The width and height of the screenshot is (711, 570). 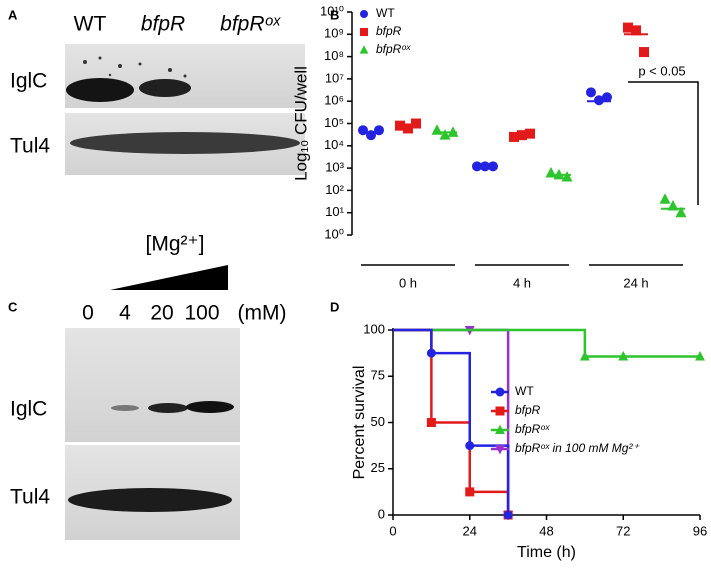 I want to click on blot-specks, so click(x=135, y=67).